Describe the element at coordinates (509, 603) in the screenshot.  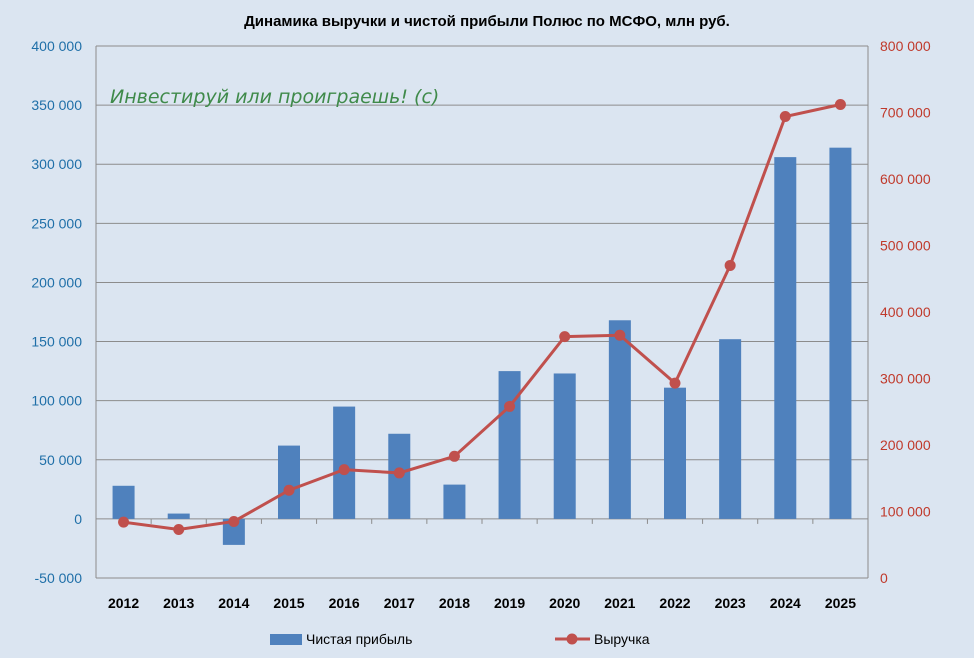
I see `x-tick-label: 2019` at that location.